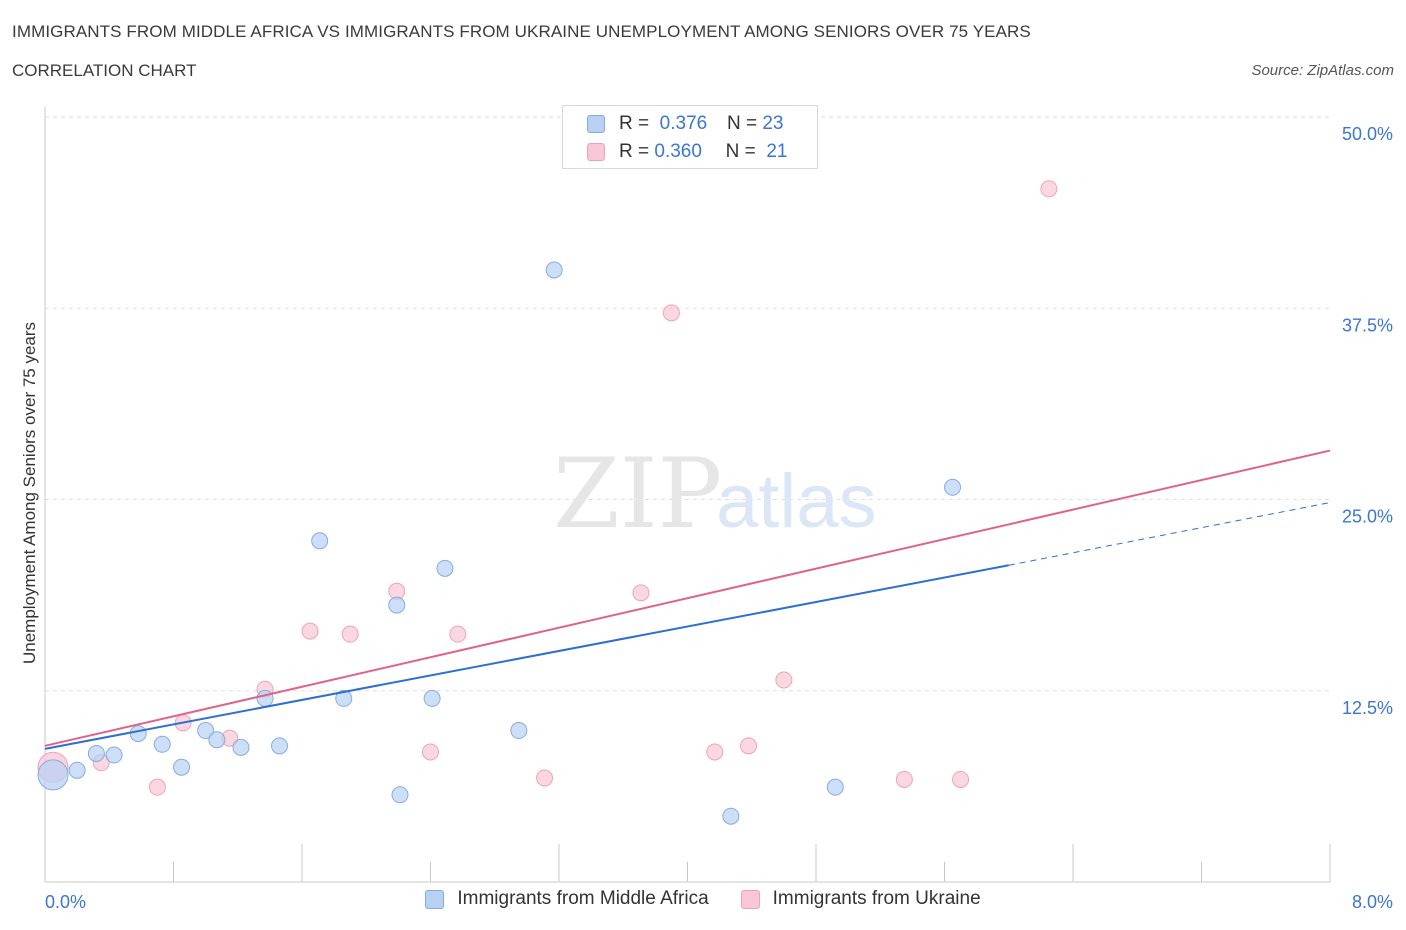 Image resolution: width=1406 pixels, height=930 pixels. What do you see at coordinates (1367, 708) in the screenshot?
I see `y-tick-label: 12.5%` at bounding box center [1367, 708].